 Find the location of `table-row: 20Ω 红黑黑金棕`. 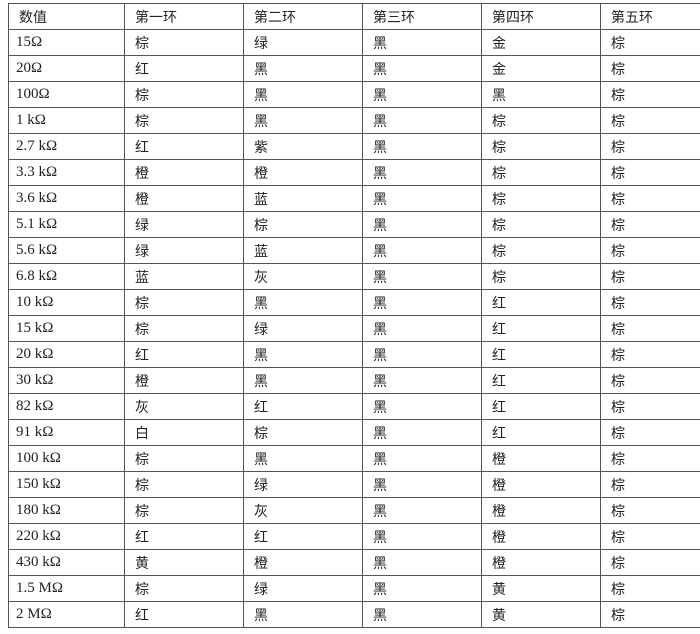

table-row: 20Ω 红黑黑金棕 is located at coordinates (354, 68).